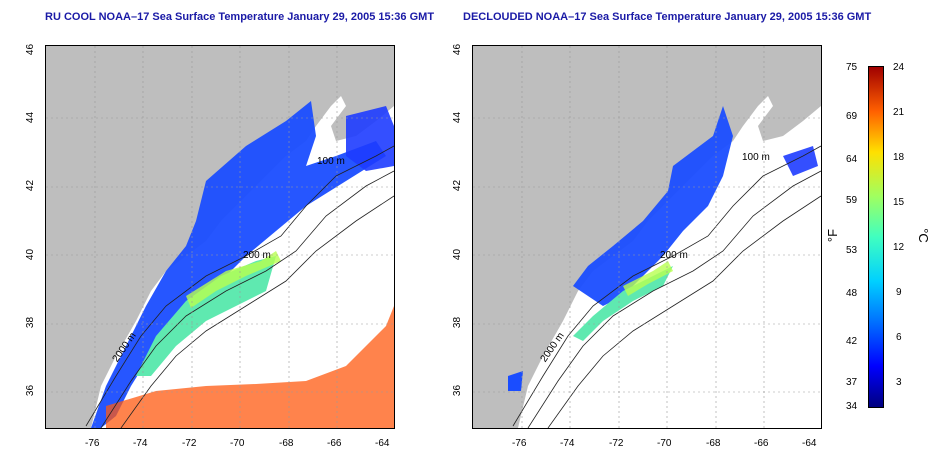  What do you see at coordinates (899, 247) in the screenshot?
I see `celsius-tick: 12` at bounding box center [899, 247].